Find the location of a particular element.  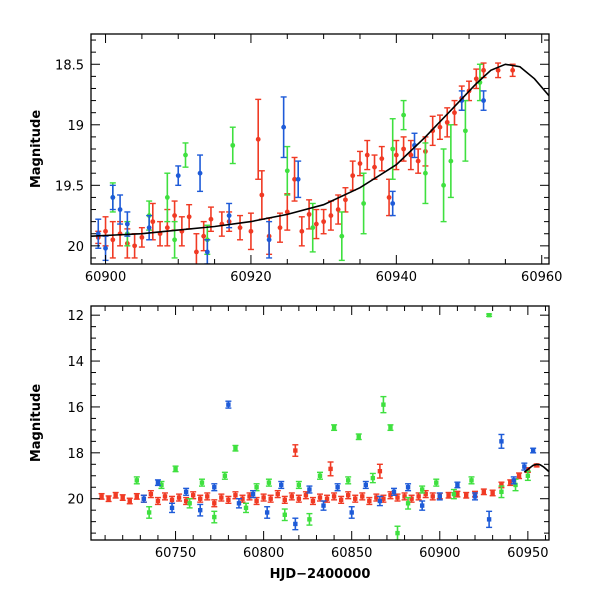

x-tick-label: 60800 is located at coordinates (263, 553).